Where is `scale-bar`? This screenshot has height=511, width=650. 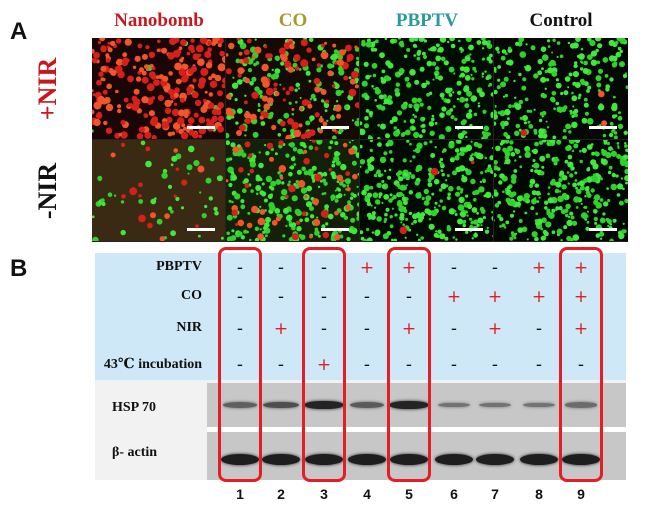
scale-bar is located at coordinates (469, 229).